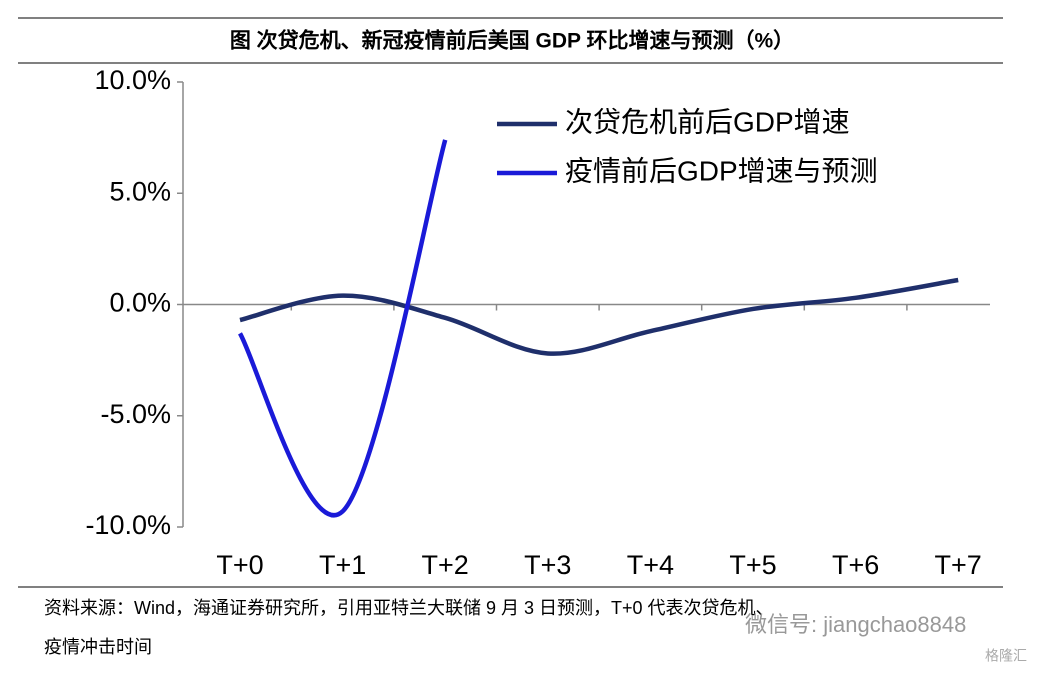 This screenshot has height=673, width=1045. Describe the element at coordinates (445, 565) in the screenshot. I see `x-tick-label: T+2` at that location.